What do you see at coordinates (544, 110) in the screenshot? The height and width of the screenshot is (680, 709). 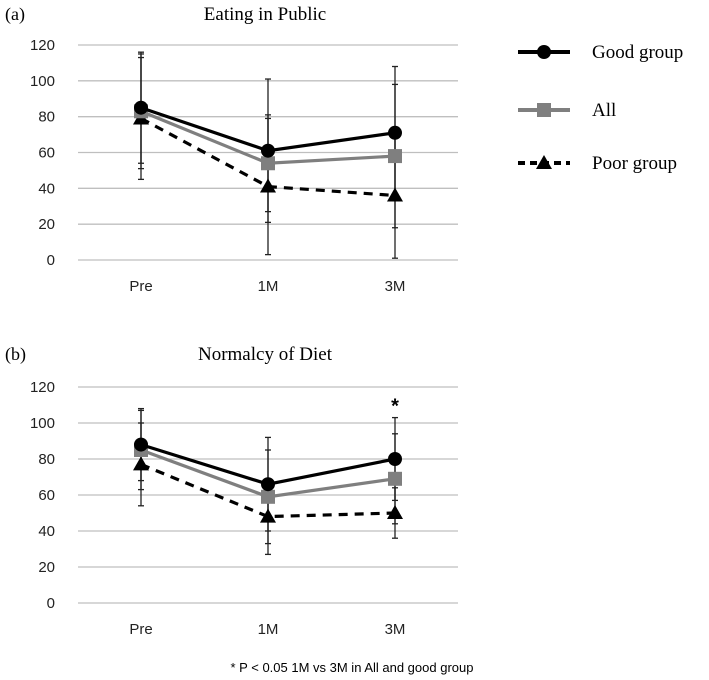 I see `legend-marker-square` at bounding box center [544, 110].